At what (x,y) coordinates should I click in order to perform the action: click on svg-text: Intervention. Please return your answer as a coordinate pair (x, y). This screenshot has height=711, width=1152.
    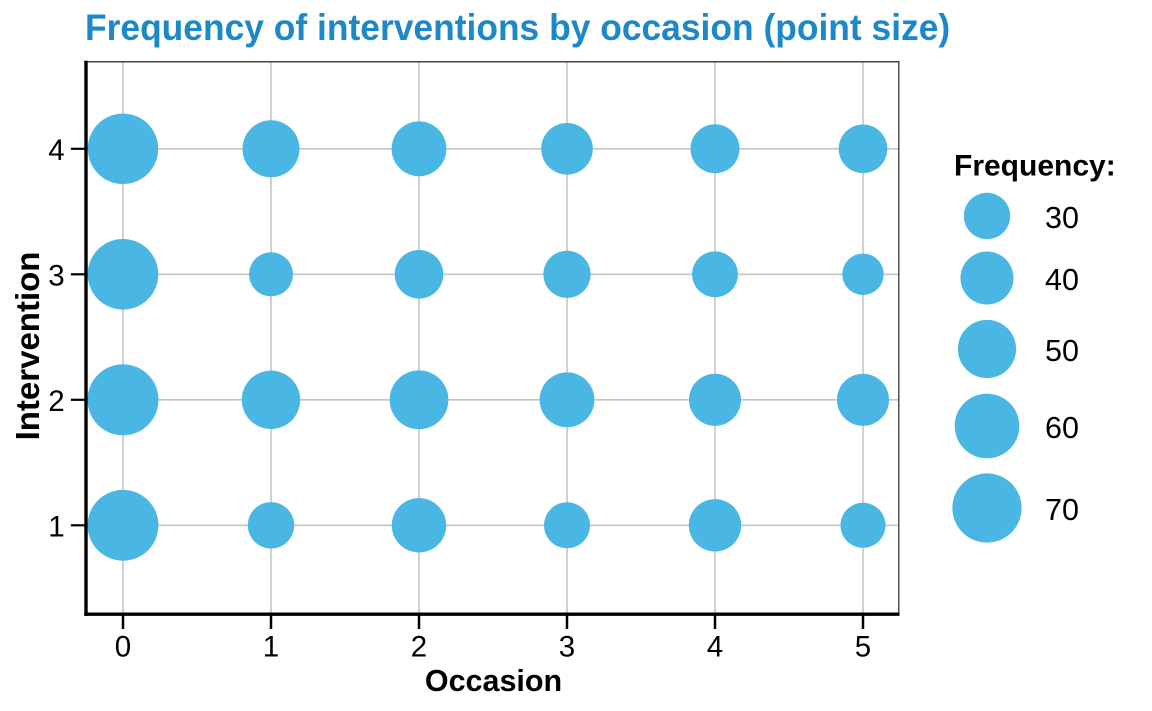
    Looking at the image, I should click on (27, 346).